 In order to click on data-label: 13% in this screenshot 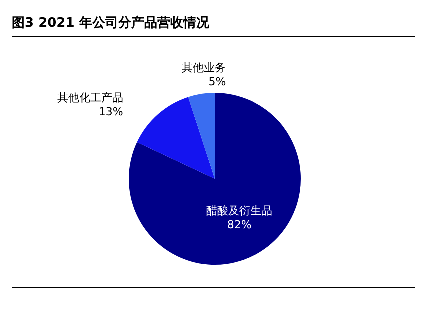, I will do `click(111, 112)`.